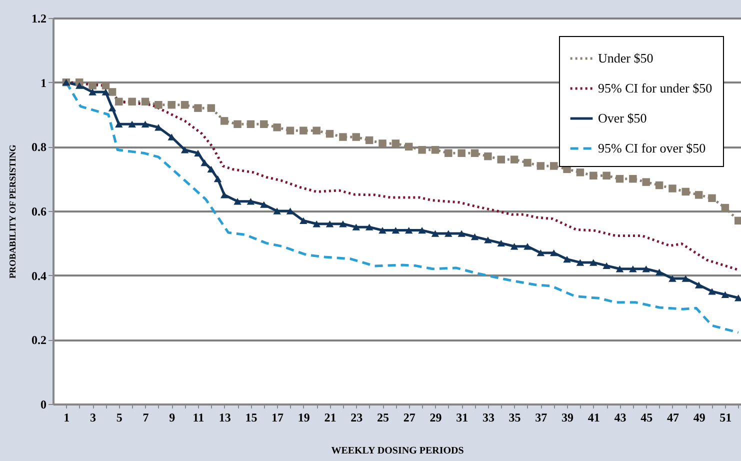 The width and height of the screenshot is (741, 461). I want to click on x-tick-label: 5, so click(119, 417).